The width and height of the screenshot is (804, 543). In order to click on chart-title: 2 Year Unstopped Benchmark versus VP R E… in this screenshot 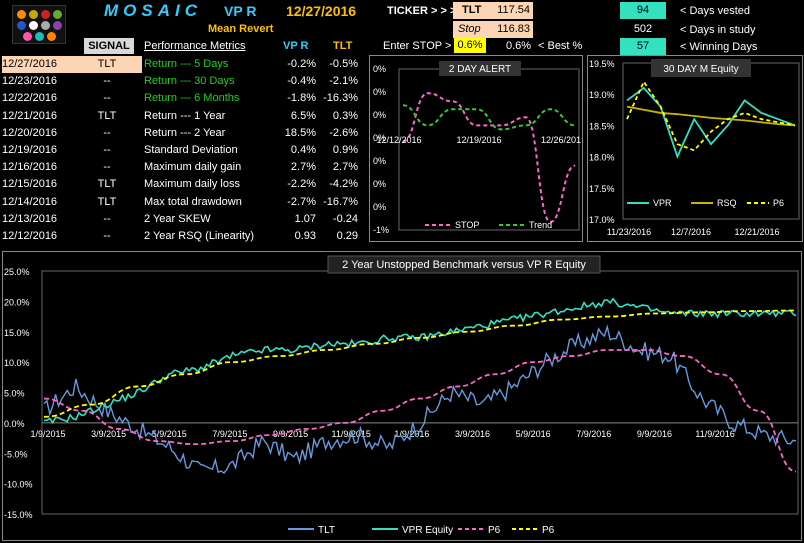, I will do `click(464, 265)`.